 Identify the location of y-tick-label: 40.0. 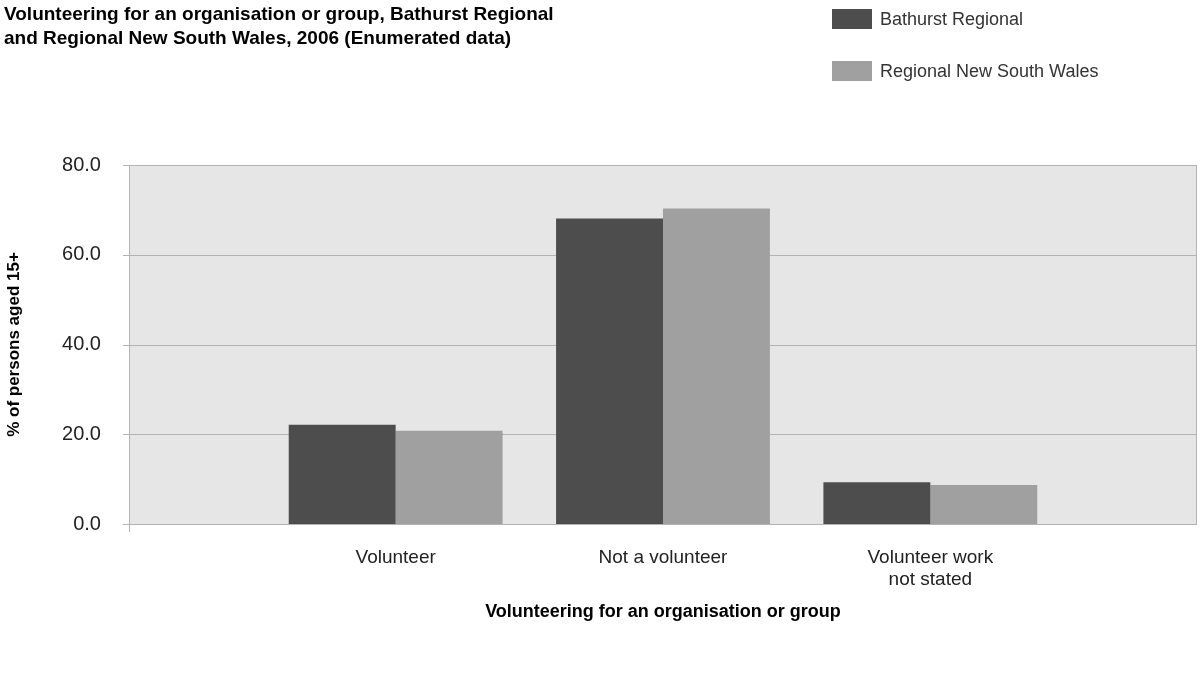
(81, 343).